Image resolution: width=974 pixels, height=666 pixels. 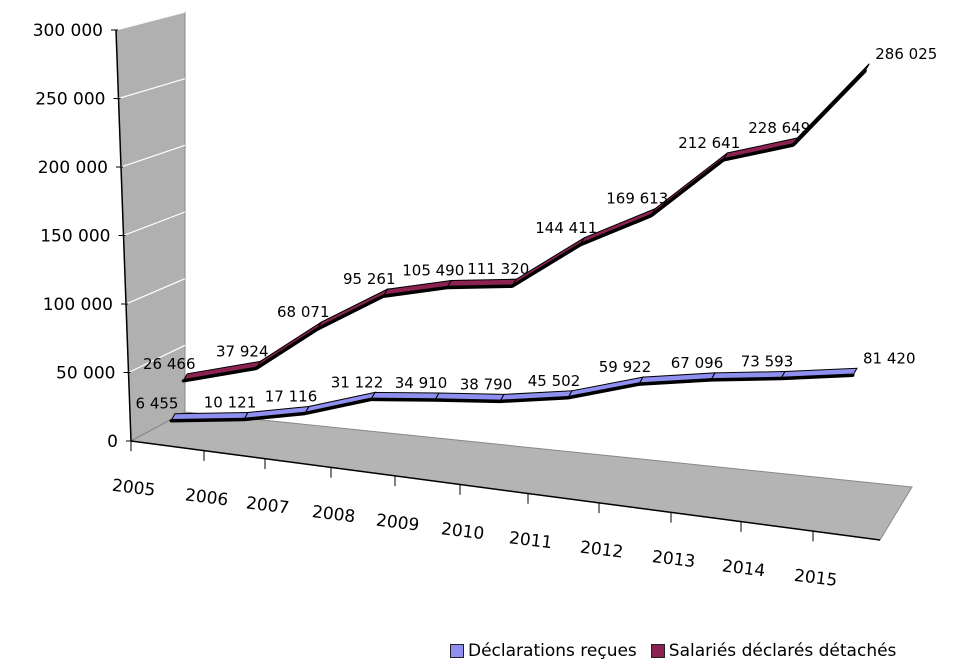 What do you see at coordinates (906, 54) in the screenshot?
I see `data-label: 286 025` at bounding box center [906, 54].